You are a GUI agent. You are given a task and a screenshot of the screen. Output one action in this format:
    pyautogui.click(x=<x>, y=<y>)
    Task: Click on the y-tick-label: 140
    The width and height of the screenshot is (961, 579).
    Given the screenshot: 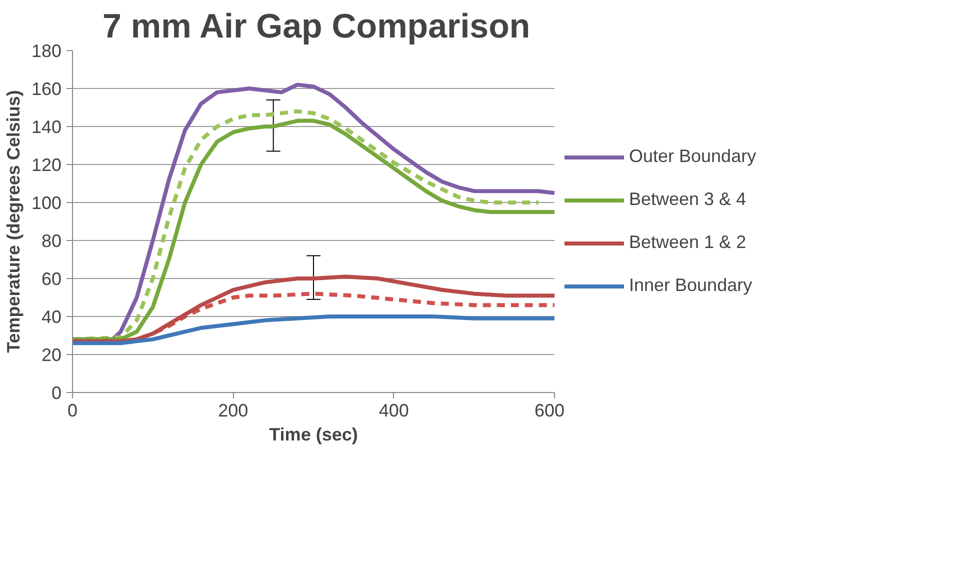 What is the action you would take?
    pyautogui.click(x=46, y=127)
    